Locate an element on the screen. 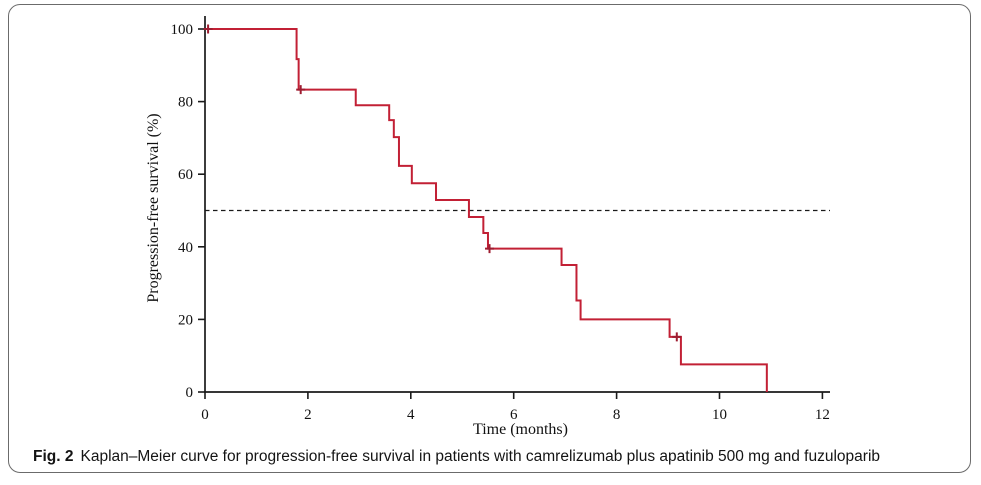  x-tick-label: 0 is located at coordinates (205, 415).